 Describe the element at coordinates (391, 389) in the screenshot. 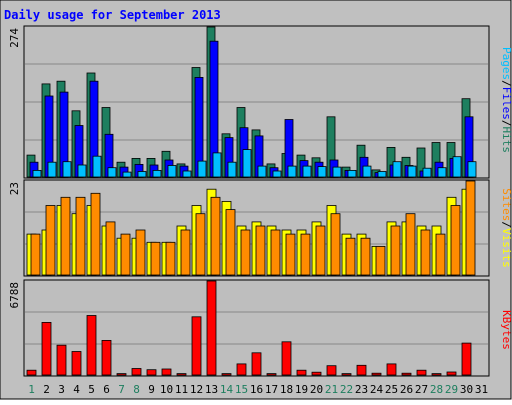

I see `day-label-25: 25` at that location.